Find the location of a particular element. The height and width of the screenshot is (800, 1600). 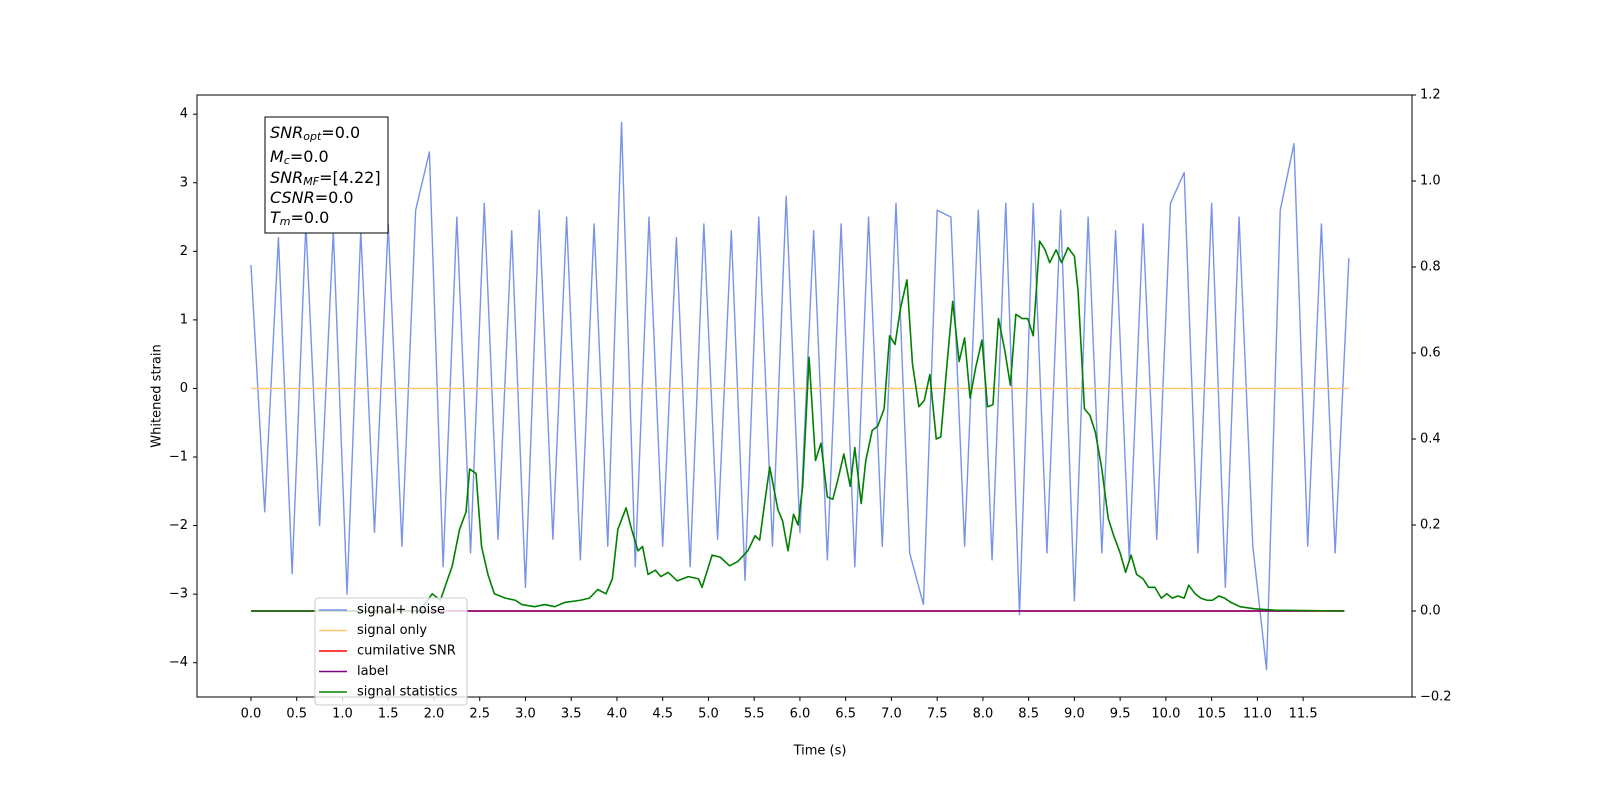

annotation-main: T is located at coordinates (275, 217).